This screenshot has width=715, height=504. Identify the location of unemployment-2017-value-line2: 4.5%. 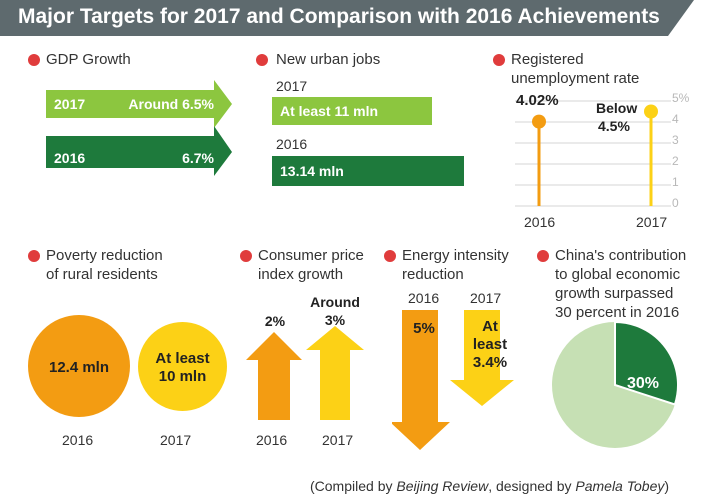
(614, 126).